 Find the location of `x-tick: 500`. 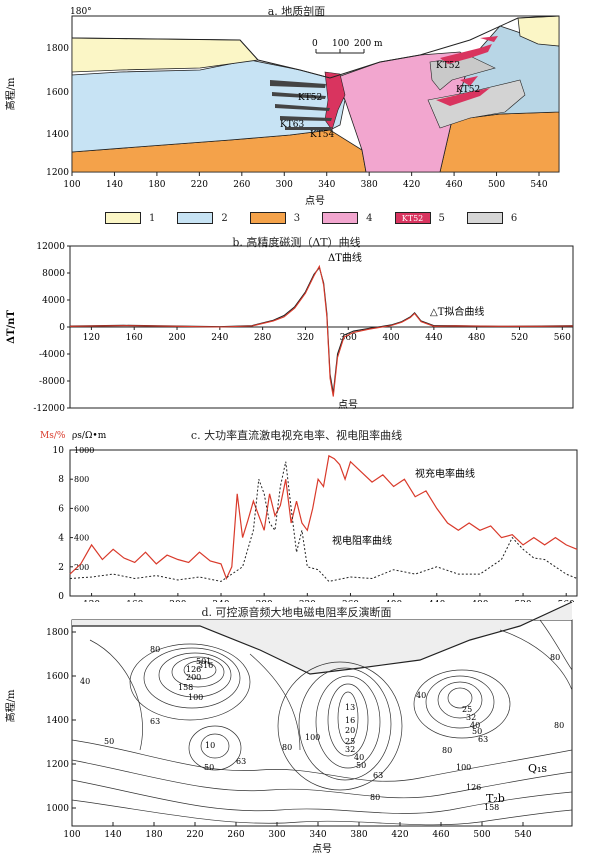

x-tick: 500 is located at coordinates (481, 835).